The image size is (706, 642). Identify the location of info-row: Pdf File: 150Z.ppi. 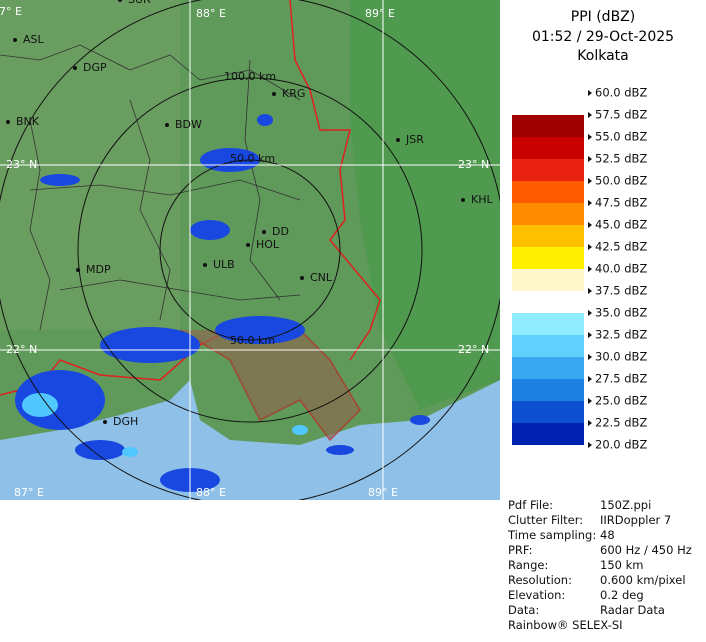
(607, 505).